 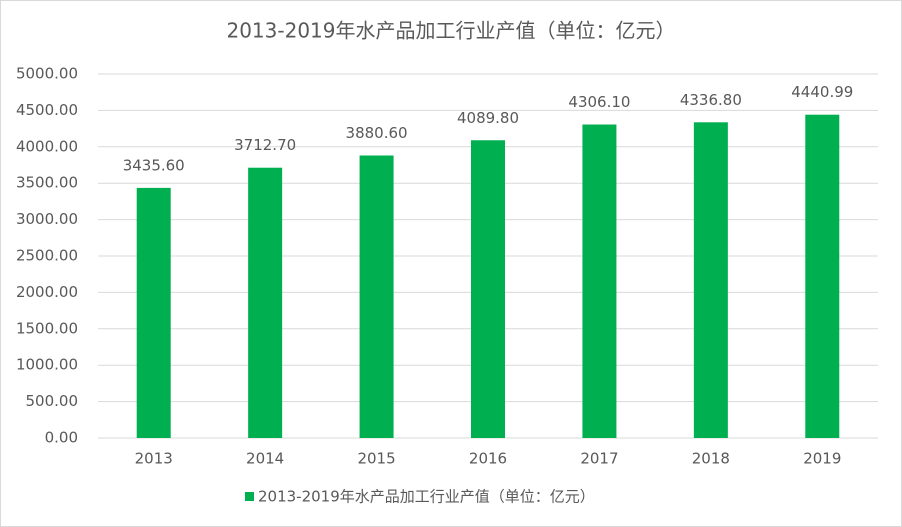 I want to click on y-tick-label: 4000.00, so click(x=47, y=146).